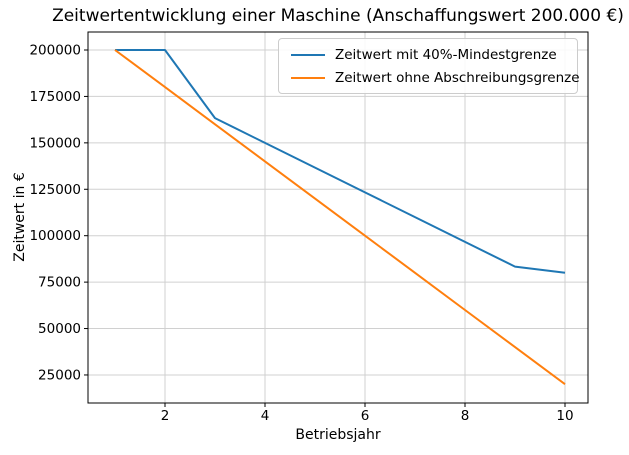 This screenshot has height=455, width=629. Describe the element at coordinates (20, 217) in the screenshot. I see `y-axis-label: Zeitwert in €` at that location.